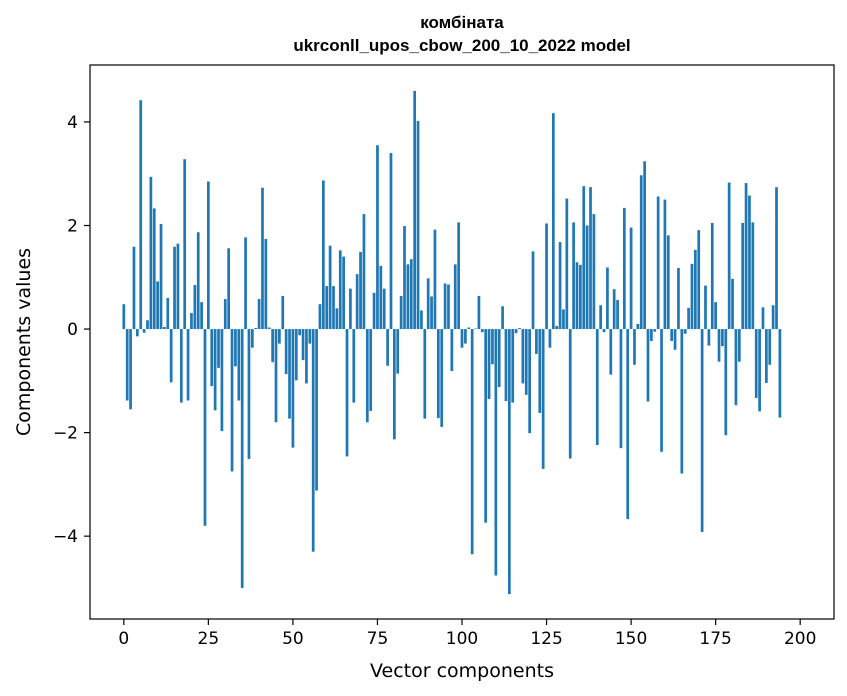 The image size is (847, 696). What do you see at coordinates (71, 330) in the screenshot?
I see `y-axis-ticks: −4 −2 0 2 4` at bounding box center [71, 330].